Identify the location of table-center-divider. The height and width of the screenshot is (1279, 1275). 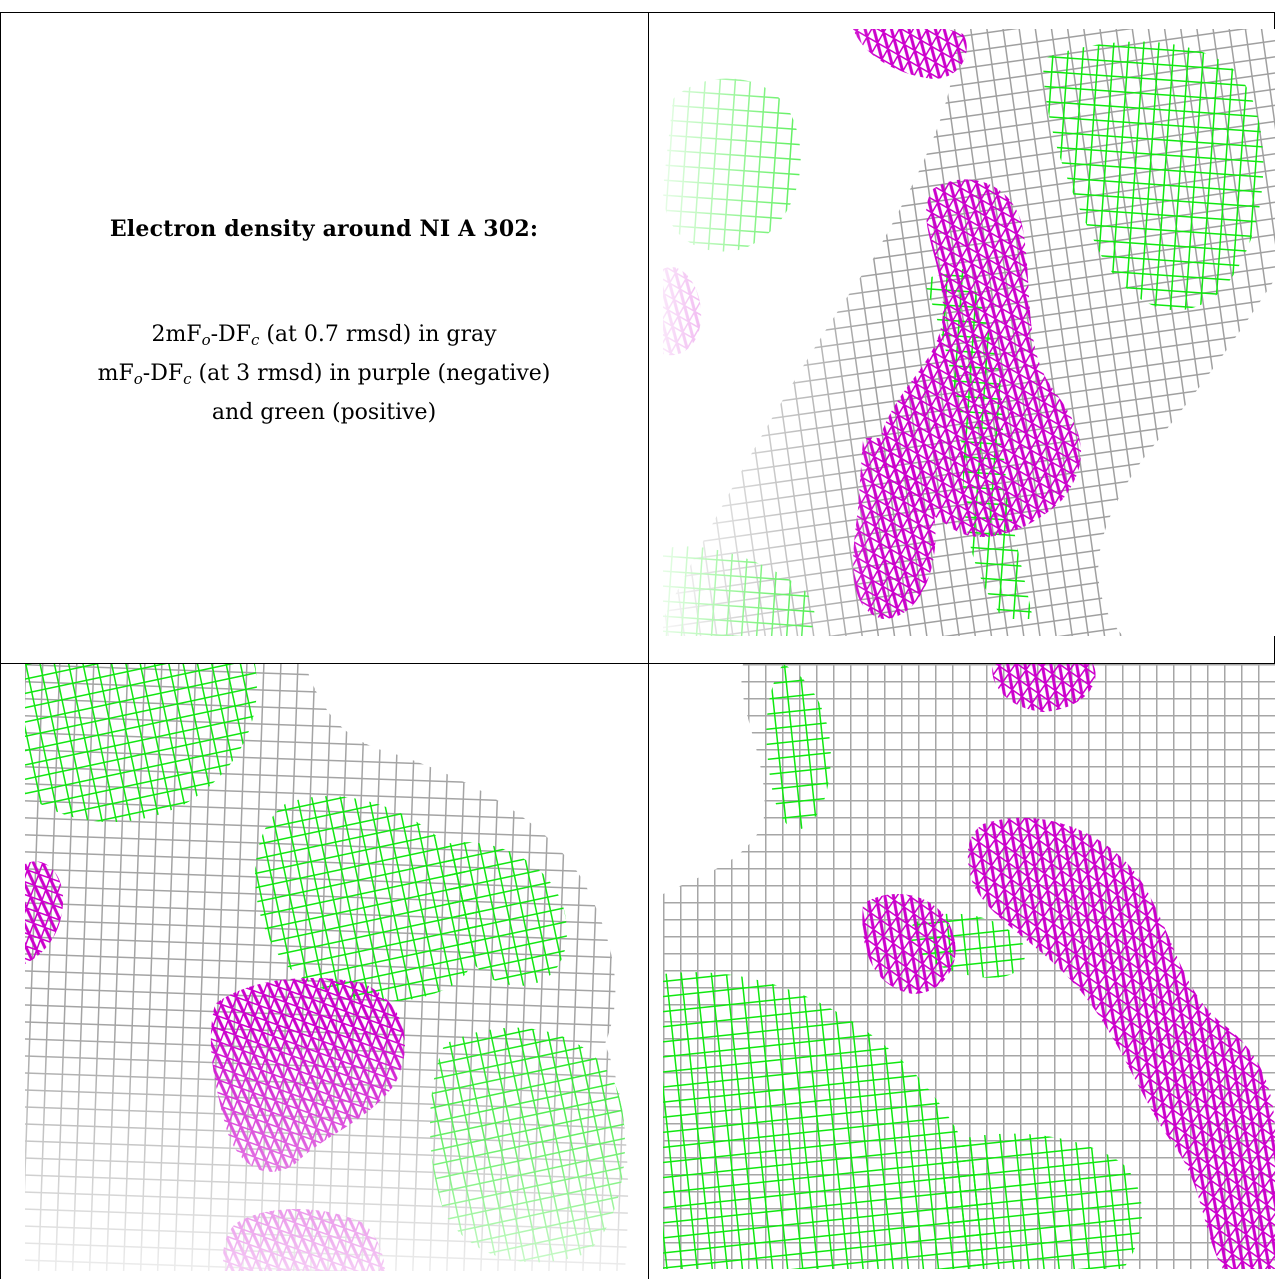
(648, 645).